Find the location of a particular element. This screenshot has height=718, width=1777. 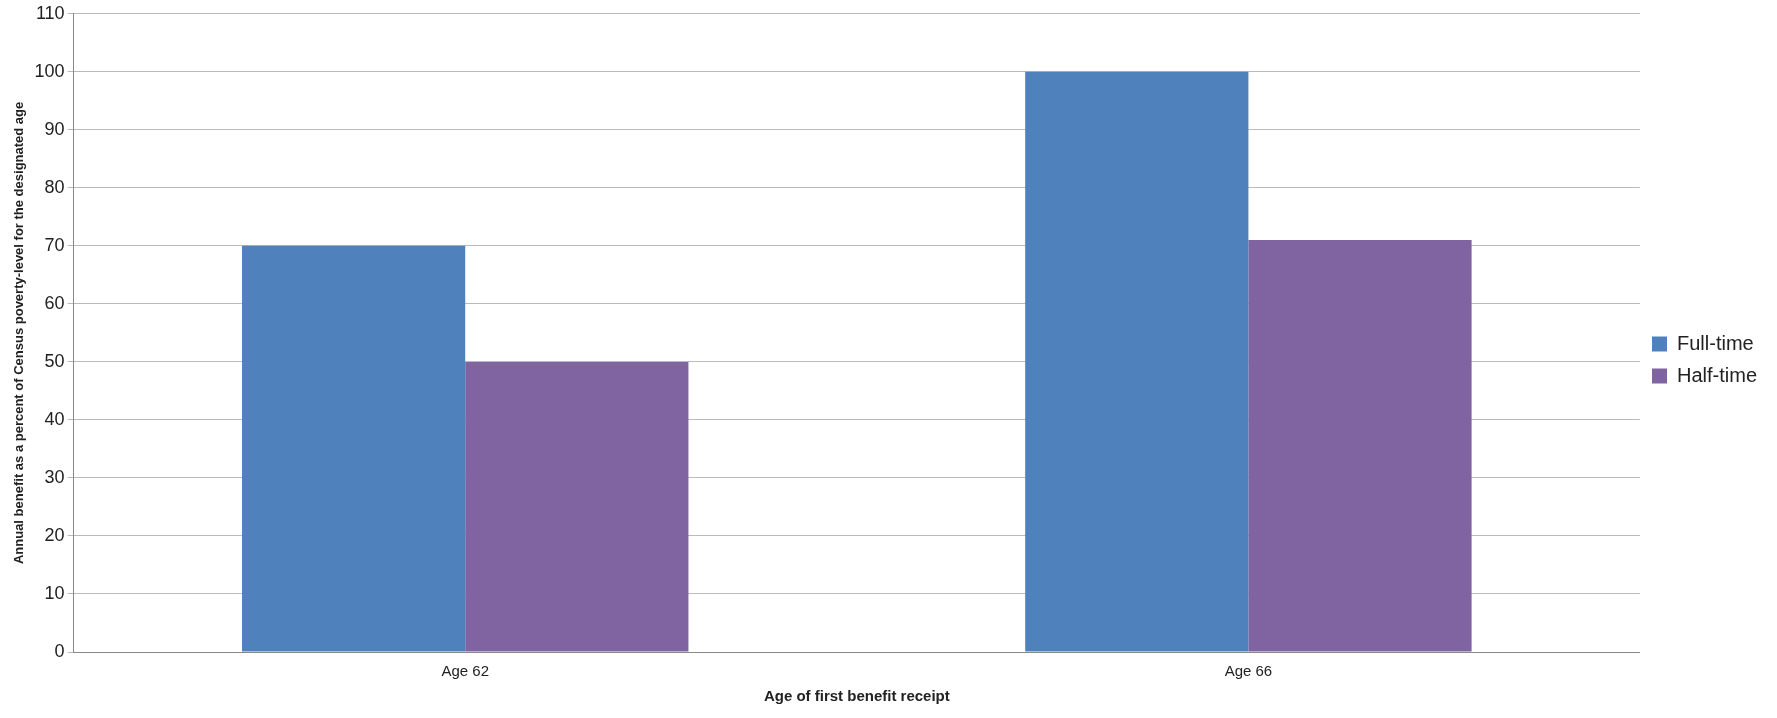

x-tick-label: Age 62 is located at coordinates (465, 671).